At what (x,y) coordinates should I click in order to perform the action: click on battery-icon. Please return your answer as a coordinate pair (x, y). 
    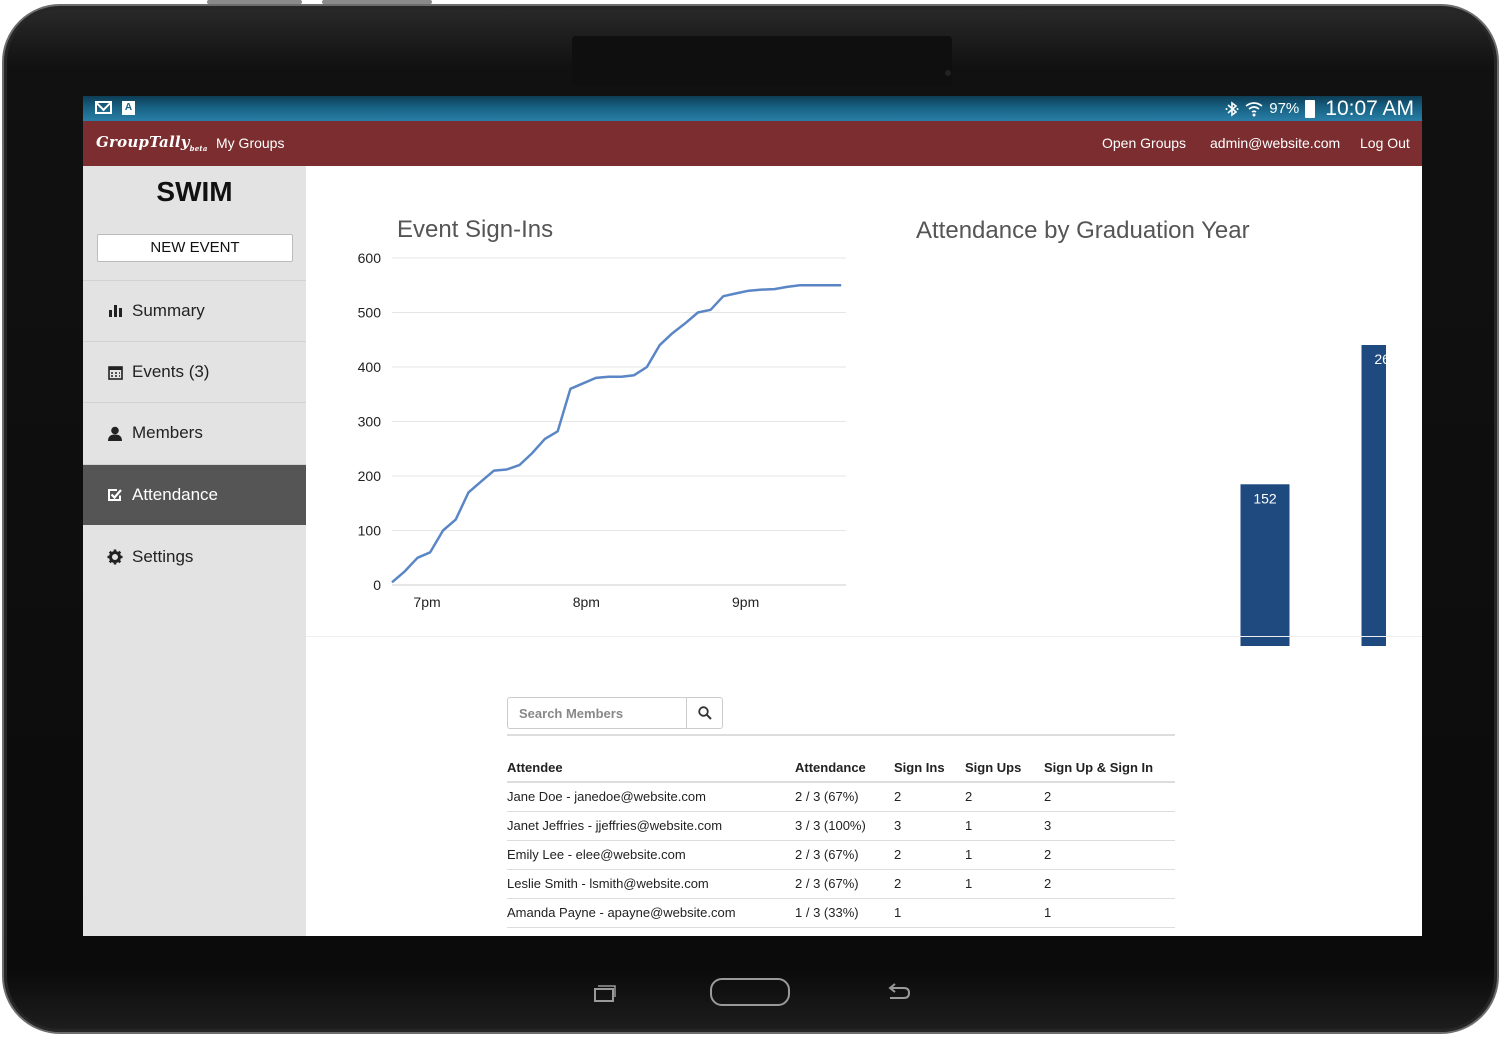
    Looking at the image, I should click on (1310, 108).